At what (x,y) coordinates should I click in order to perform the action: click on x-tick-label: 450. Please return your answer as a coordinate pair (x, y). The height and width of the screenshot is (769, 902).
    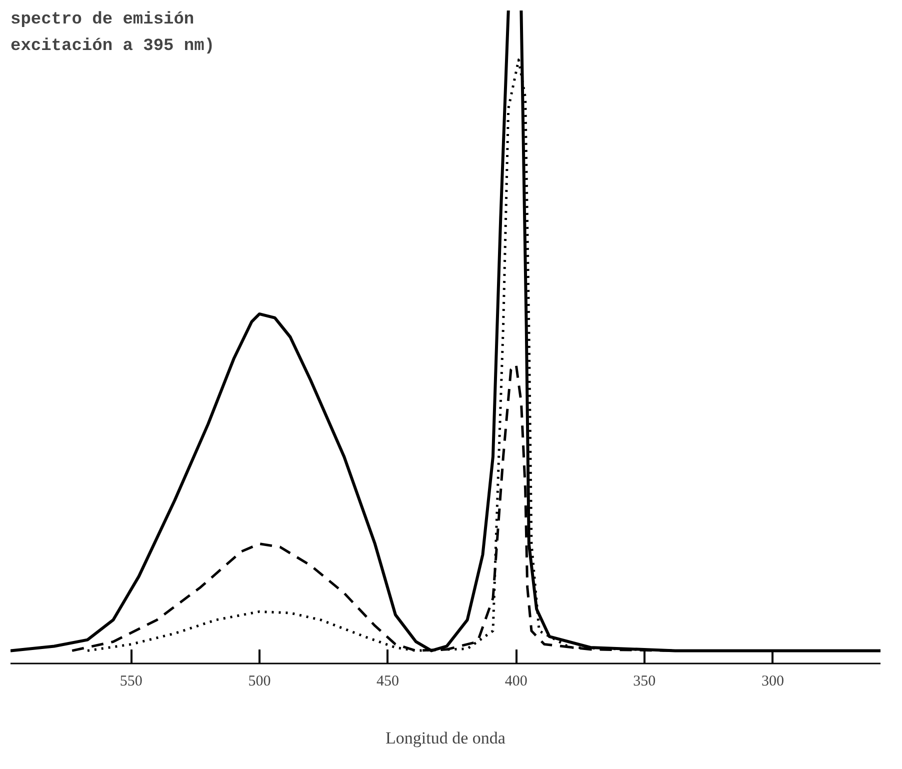
    Looking at the image, I should click on (388, 682).